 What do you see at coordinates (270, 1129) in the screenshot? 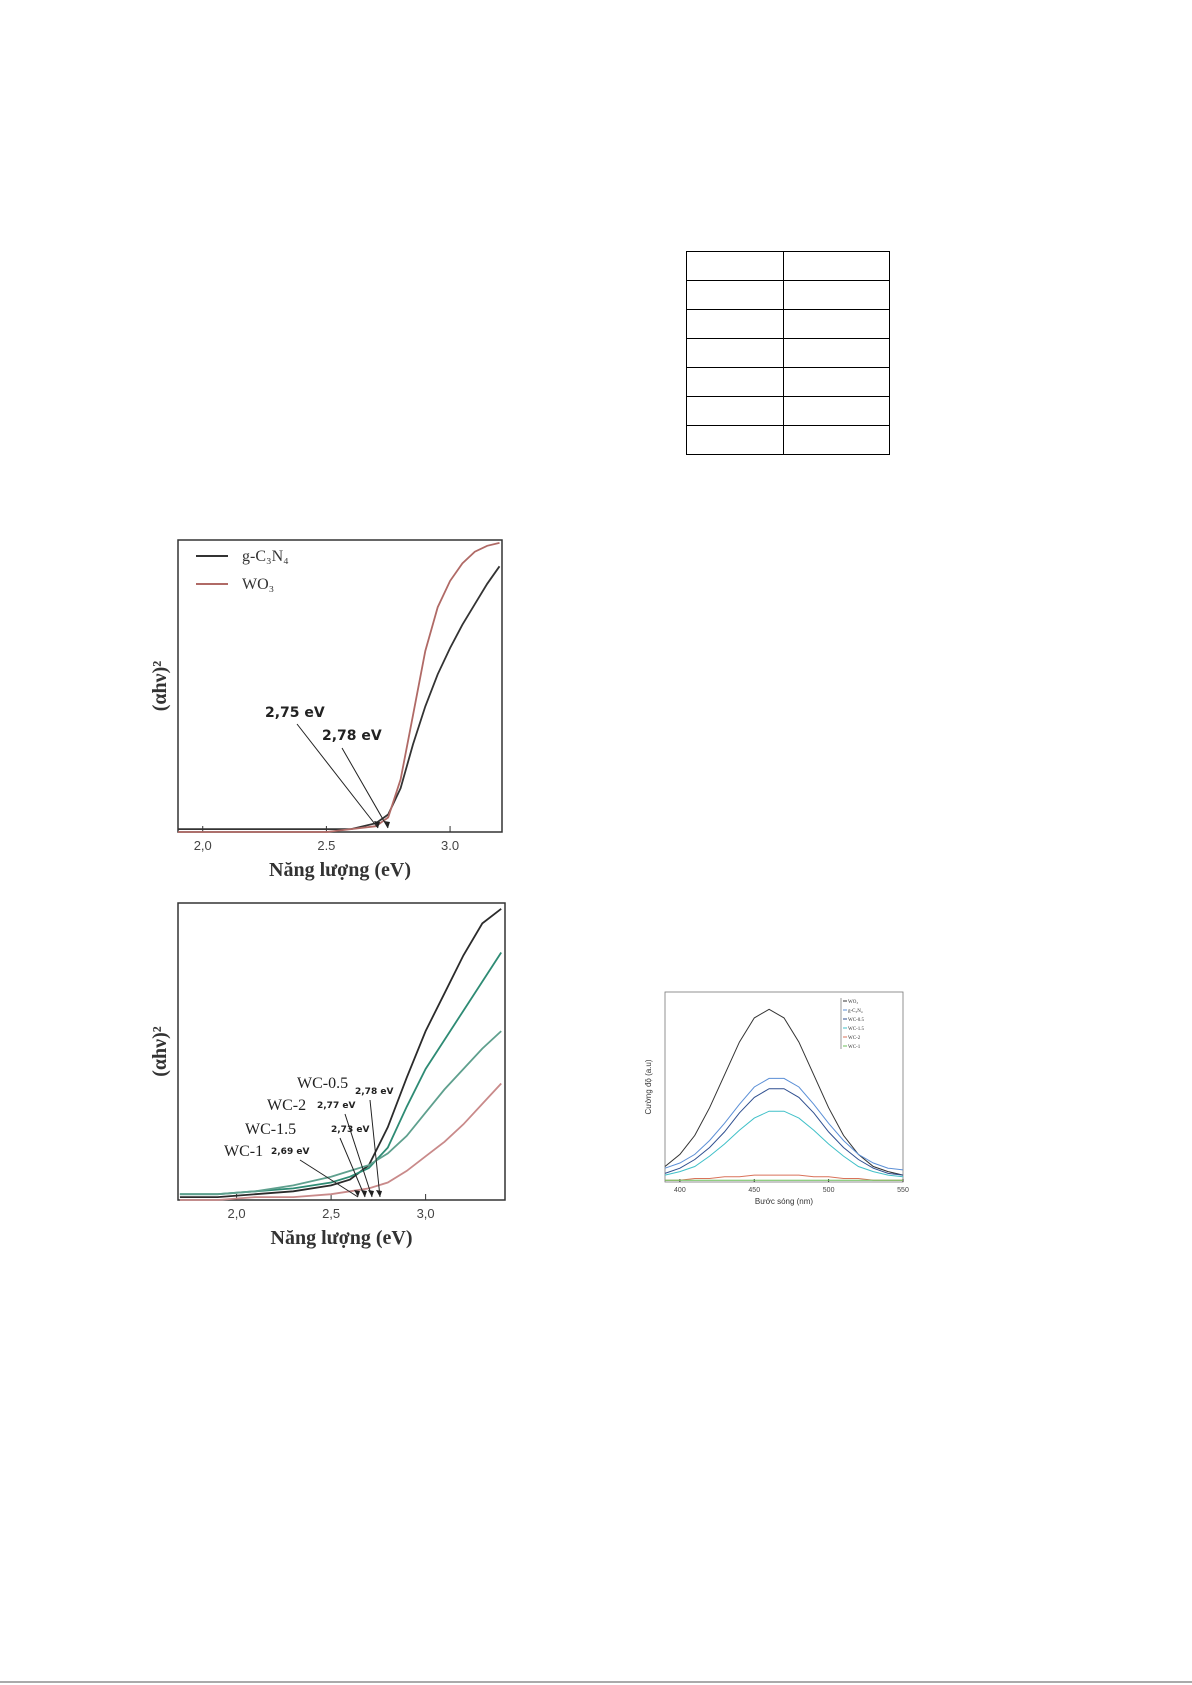
I see `annotation-label: WC-1.5` at bounding box center [270, 1129].